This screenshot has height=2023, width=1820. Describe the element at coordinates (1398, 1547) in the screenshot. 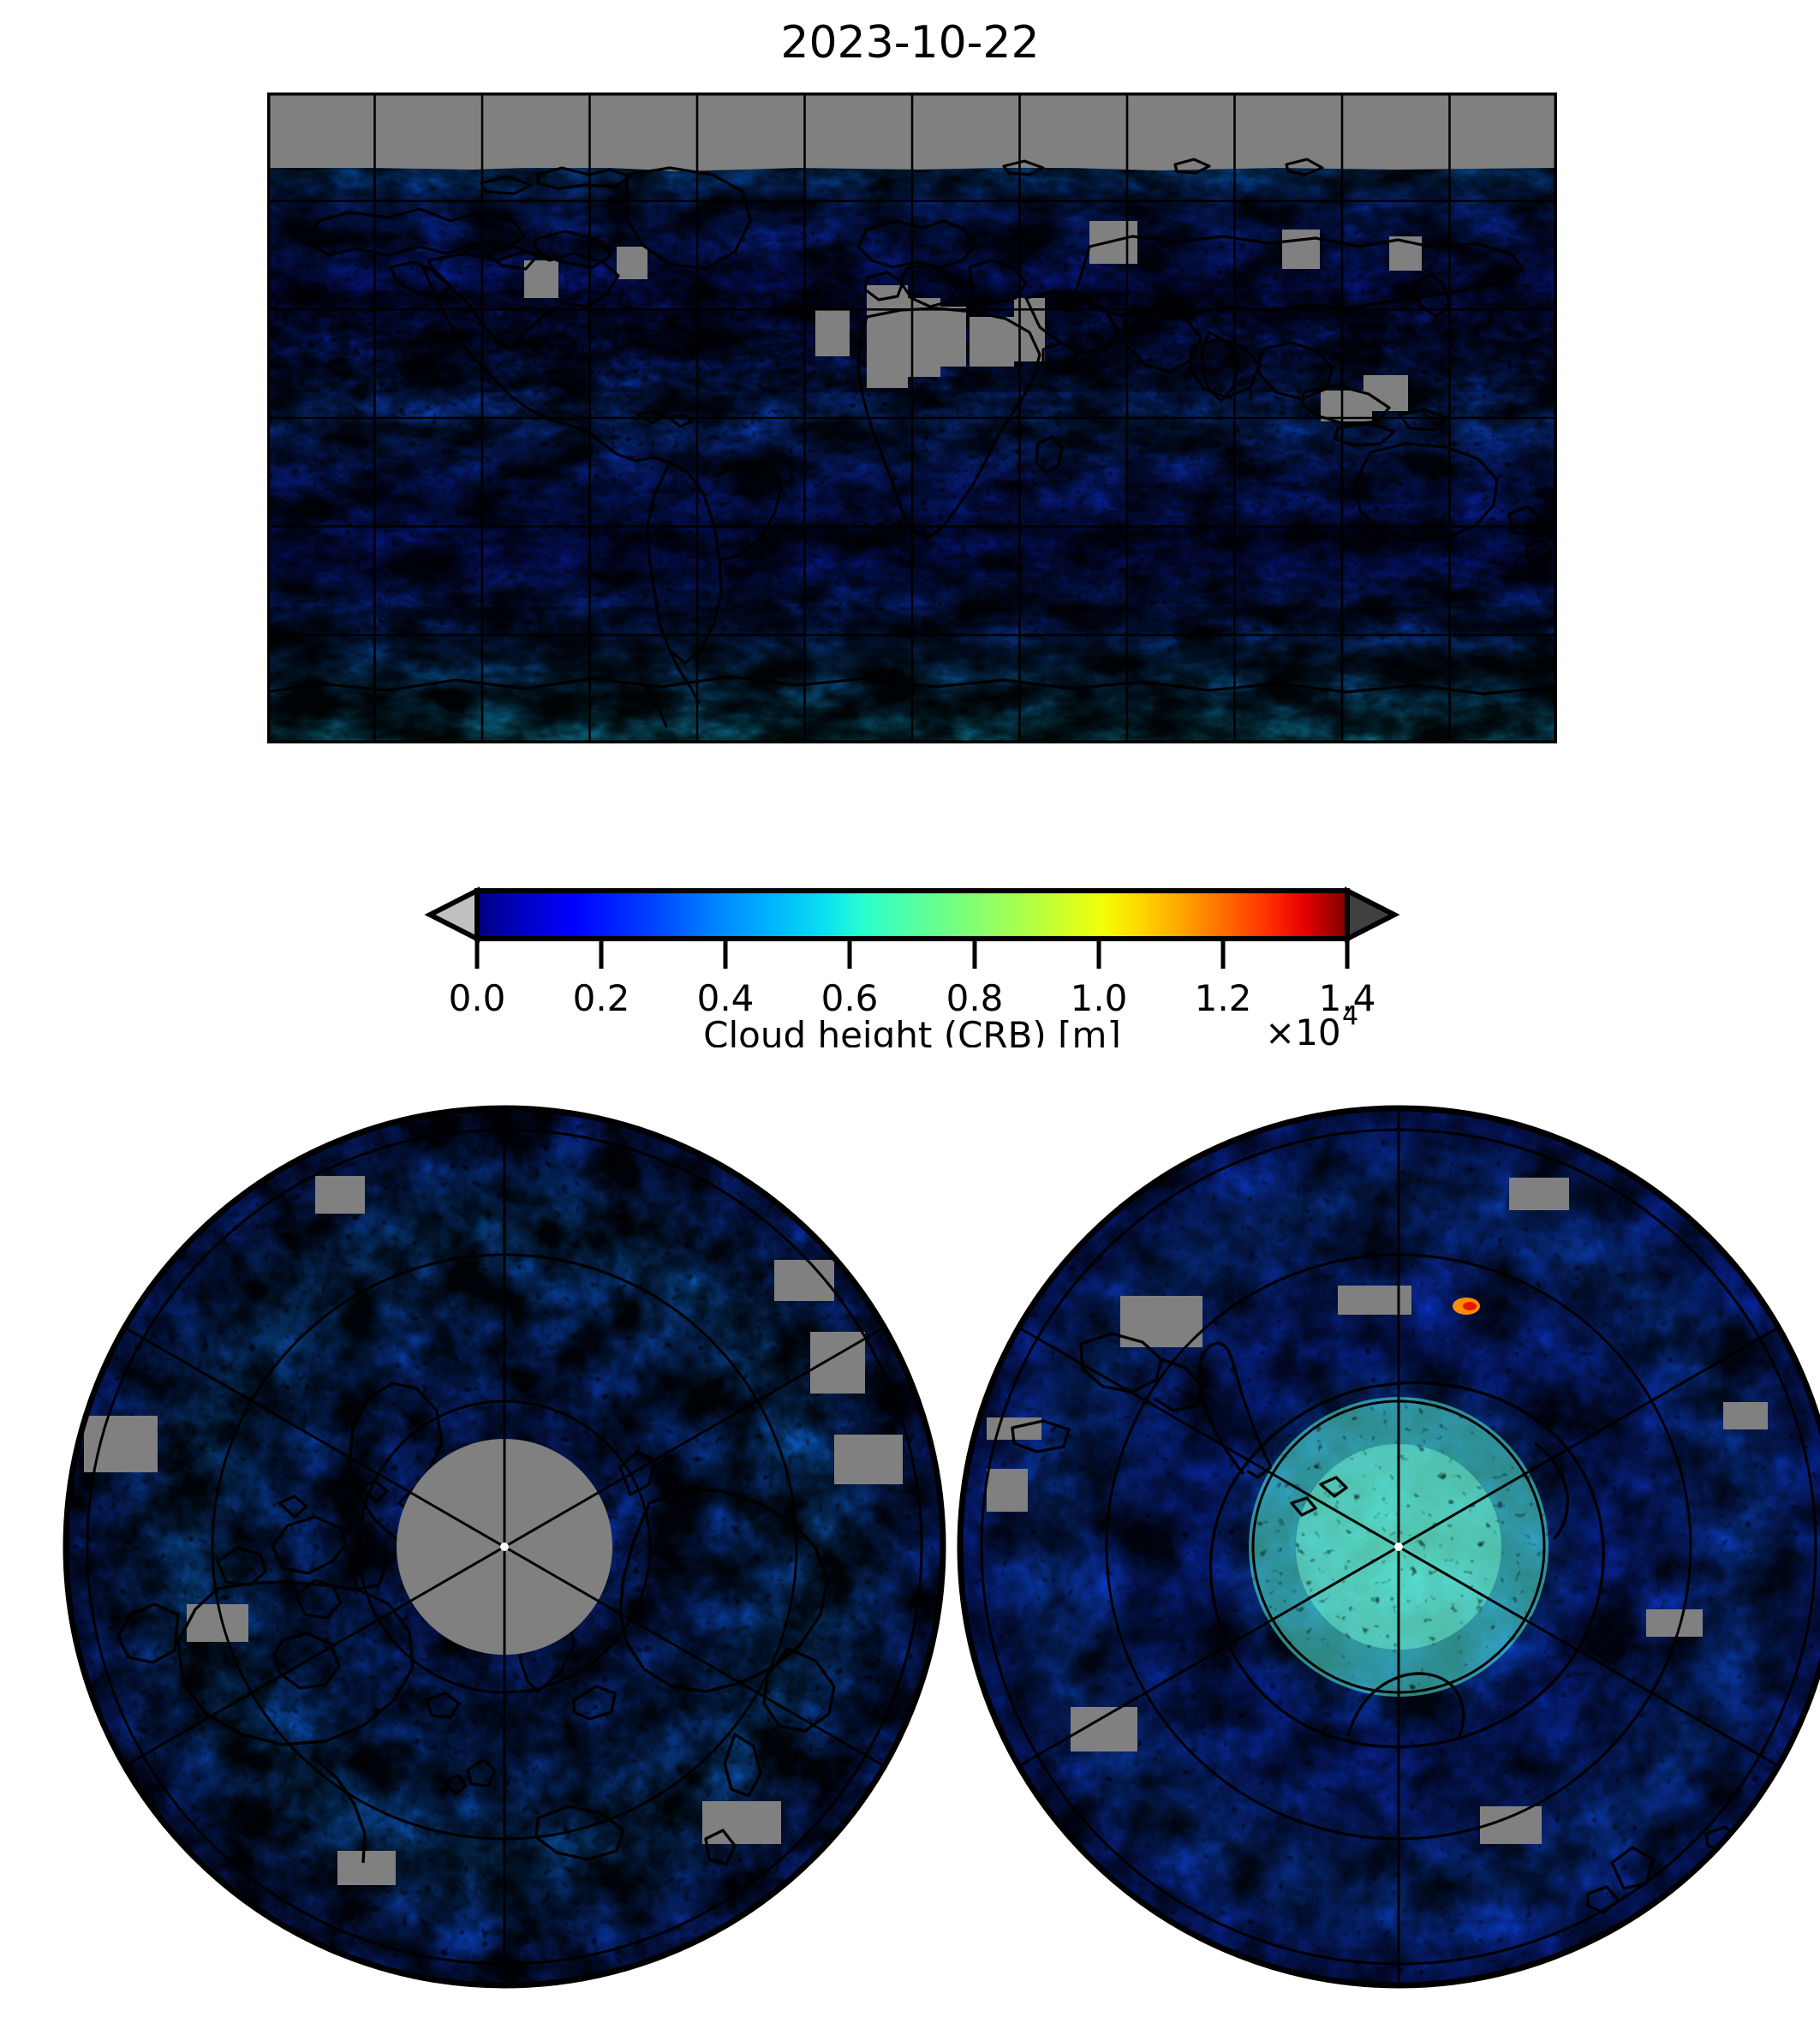

I see `south-pole-marker` at that location.